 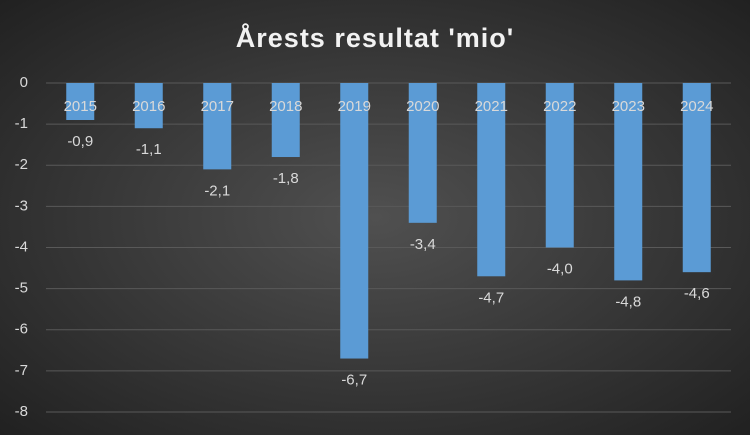 What do you see at coordinates (80, 106) in the screenshot?
I see `x-tick-label: 2015` at bounding box center [80, 106].